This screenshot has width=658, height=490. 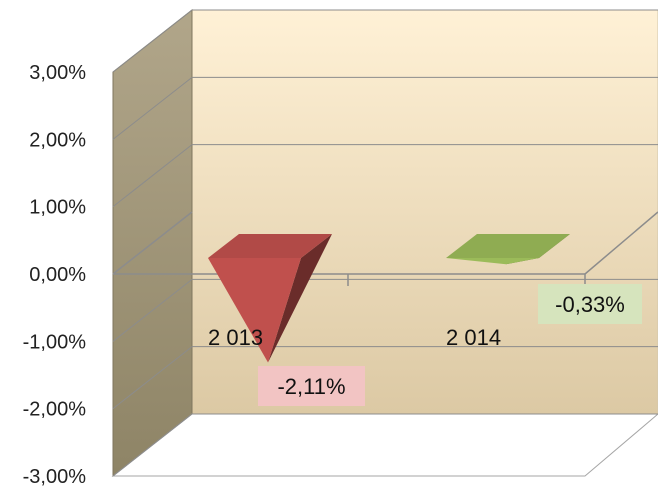 I want to click on zero-line-right, so click(x=621, y=243).